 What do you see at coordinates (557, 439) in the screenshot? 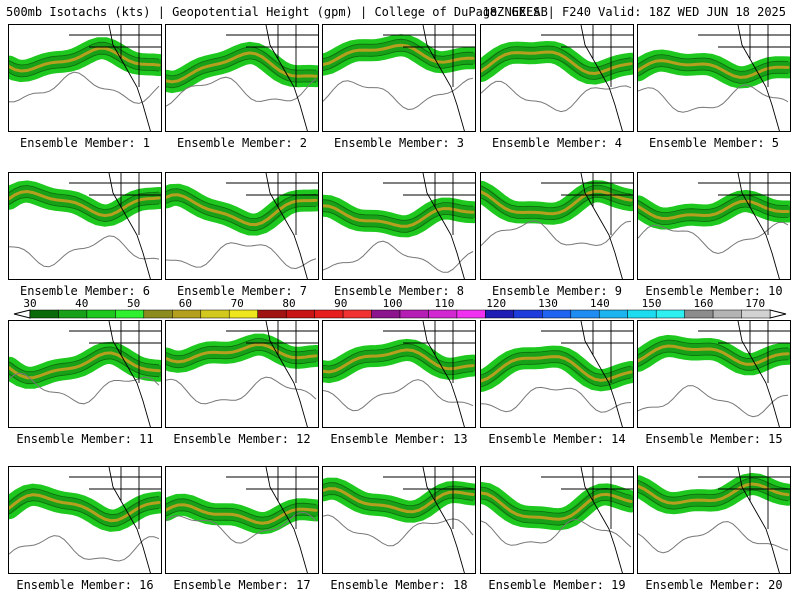
I see `member-label: Ensemble Member: 14` at bounding box center [557, 439].